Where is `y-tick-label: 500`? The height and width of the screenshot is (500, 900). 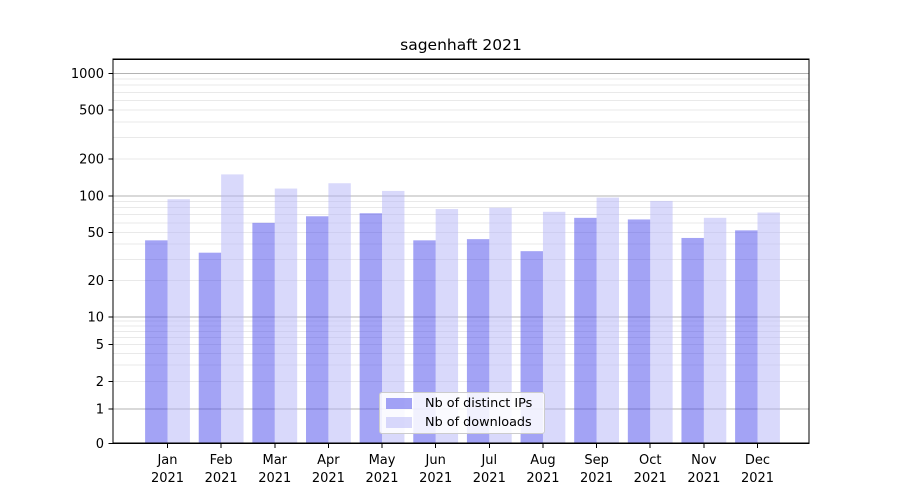
y-tick-label: 500 is located at coordinates (91, 111).